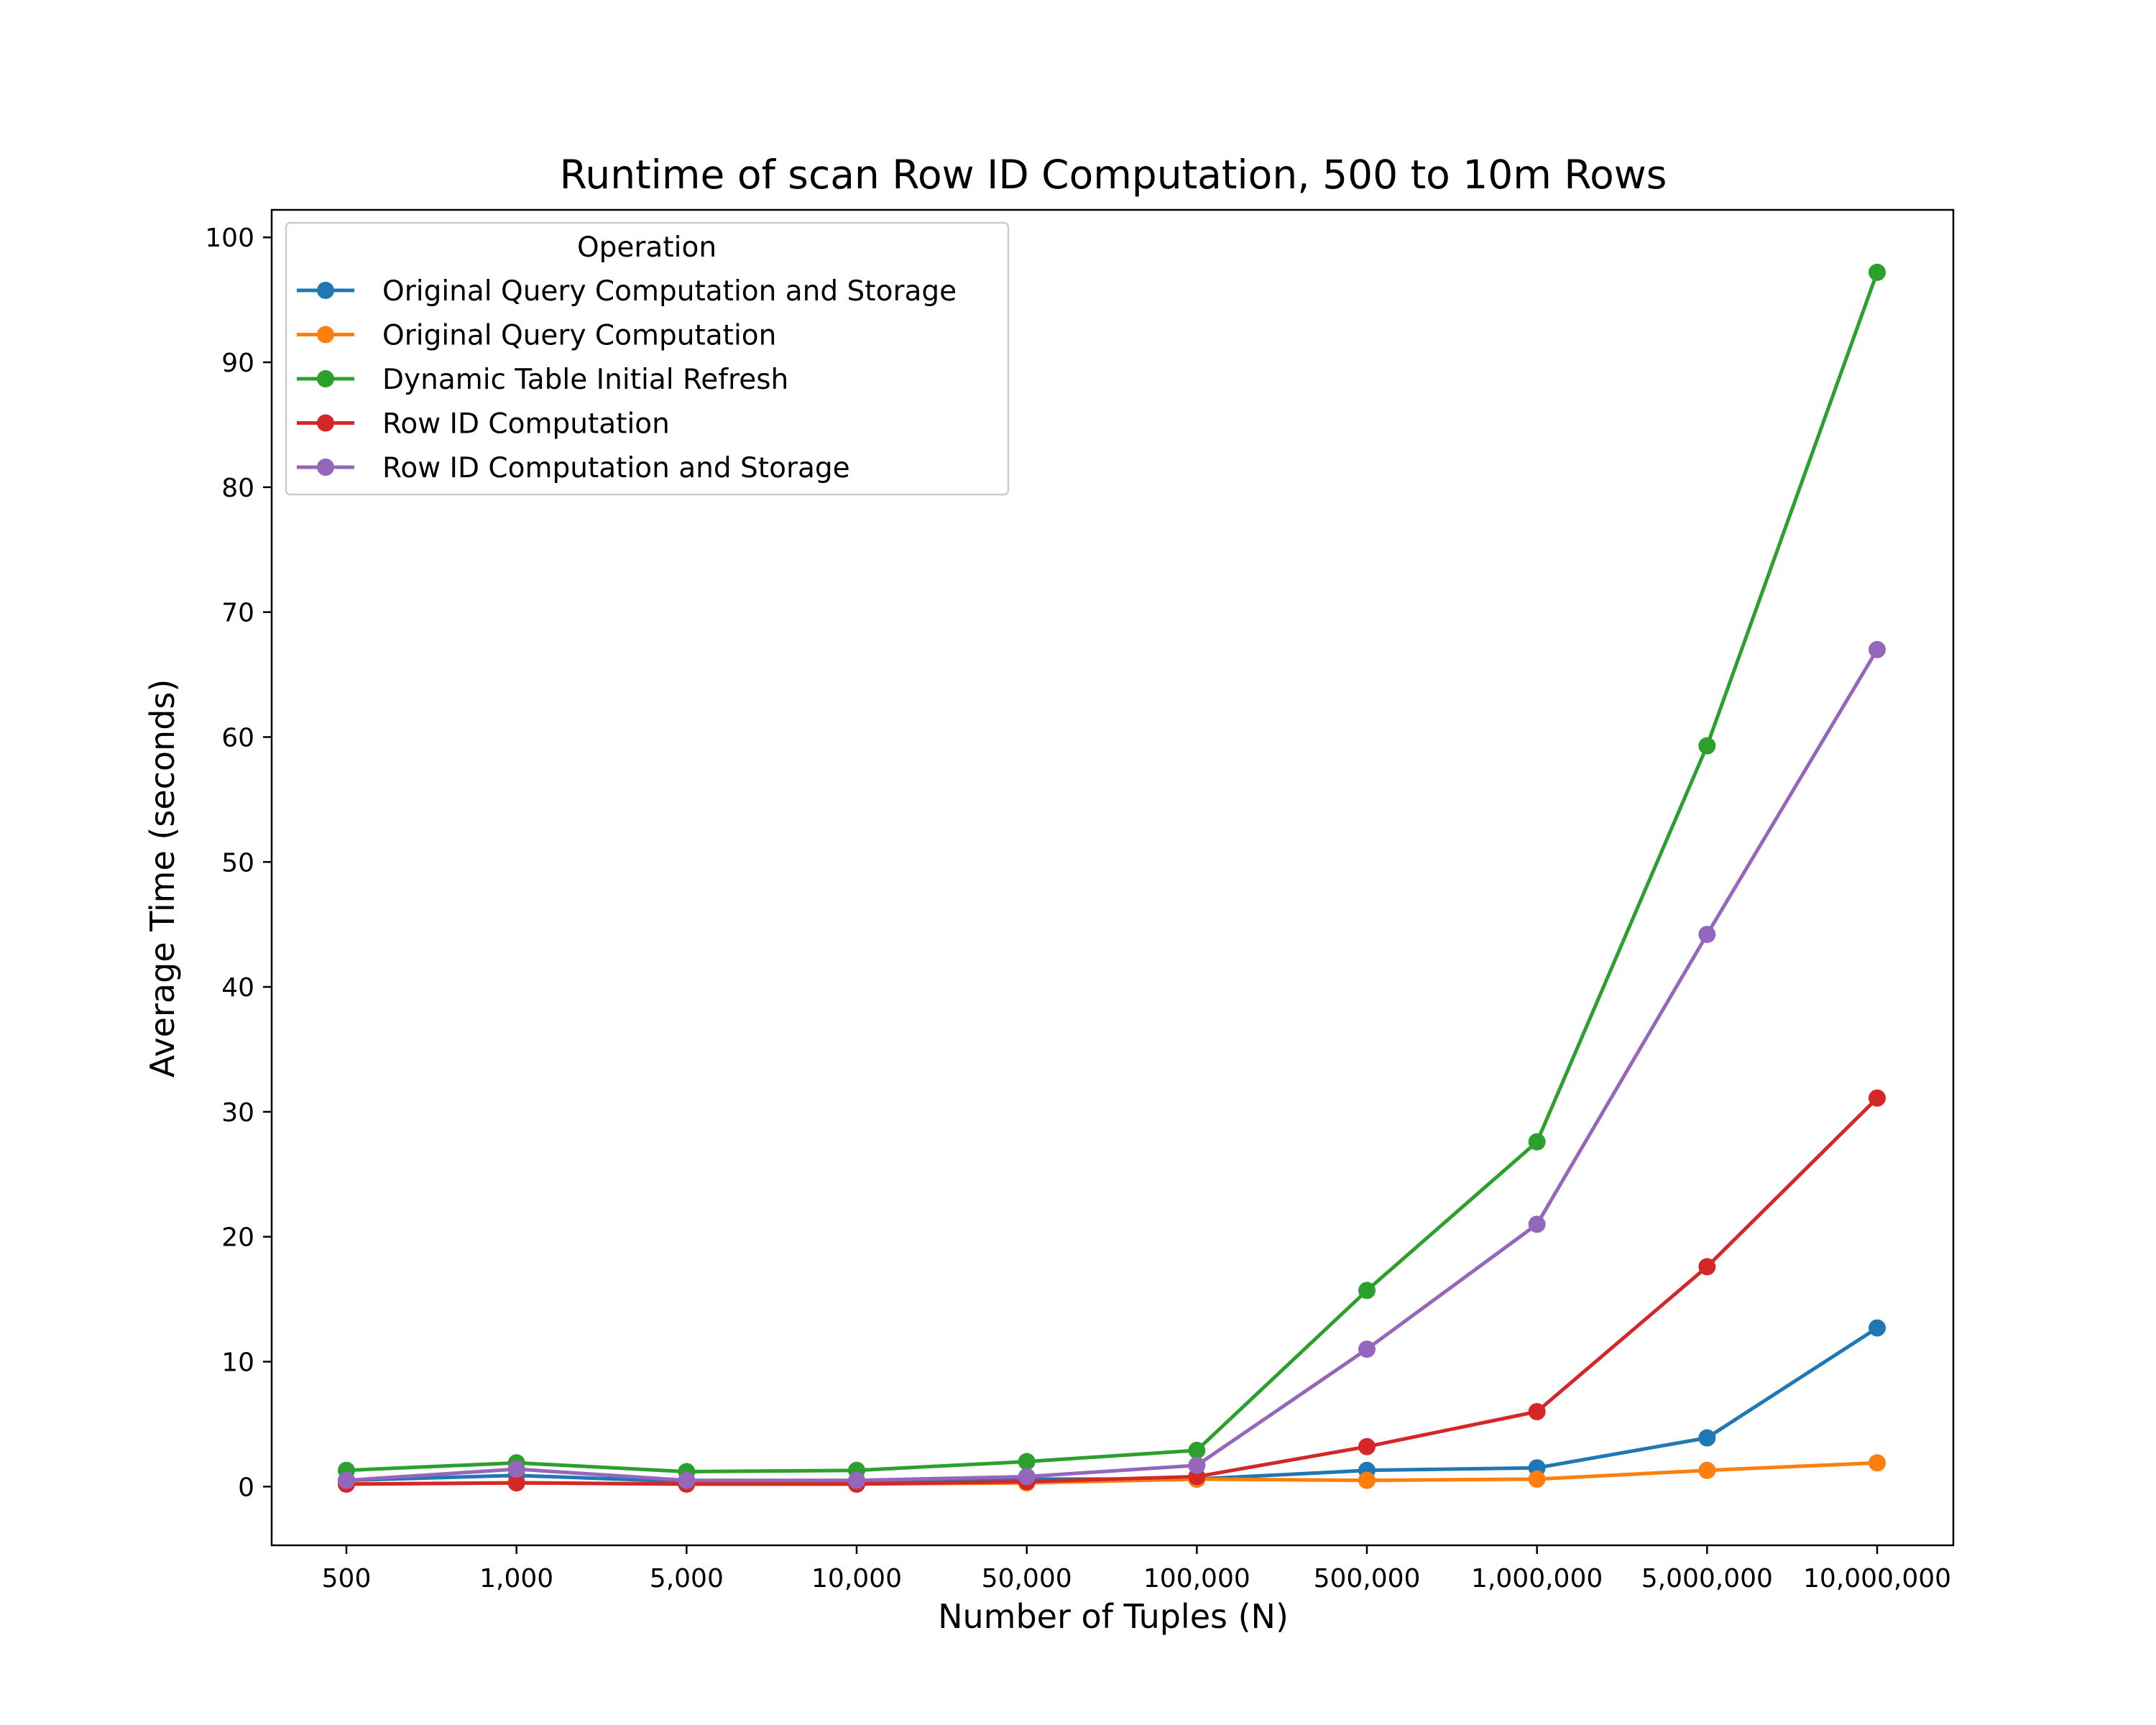  I want to click on x-tick-label: 1,000, so click(516, 1578).